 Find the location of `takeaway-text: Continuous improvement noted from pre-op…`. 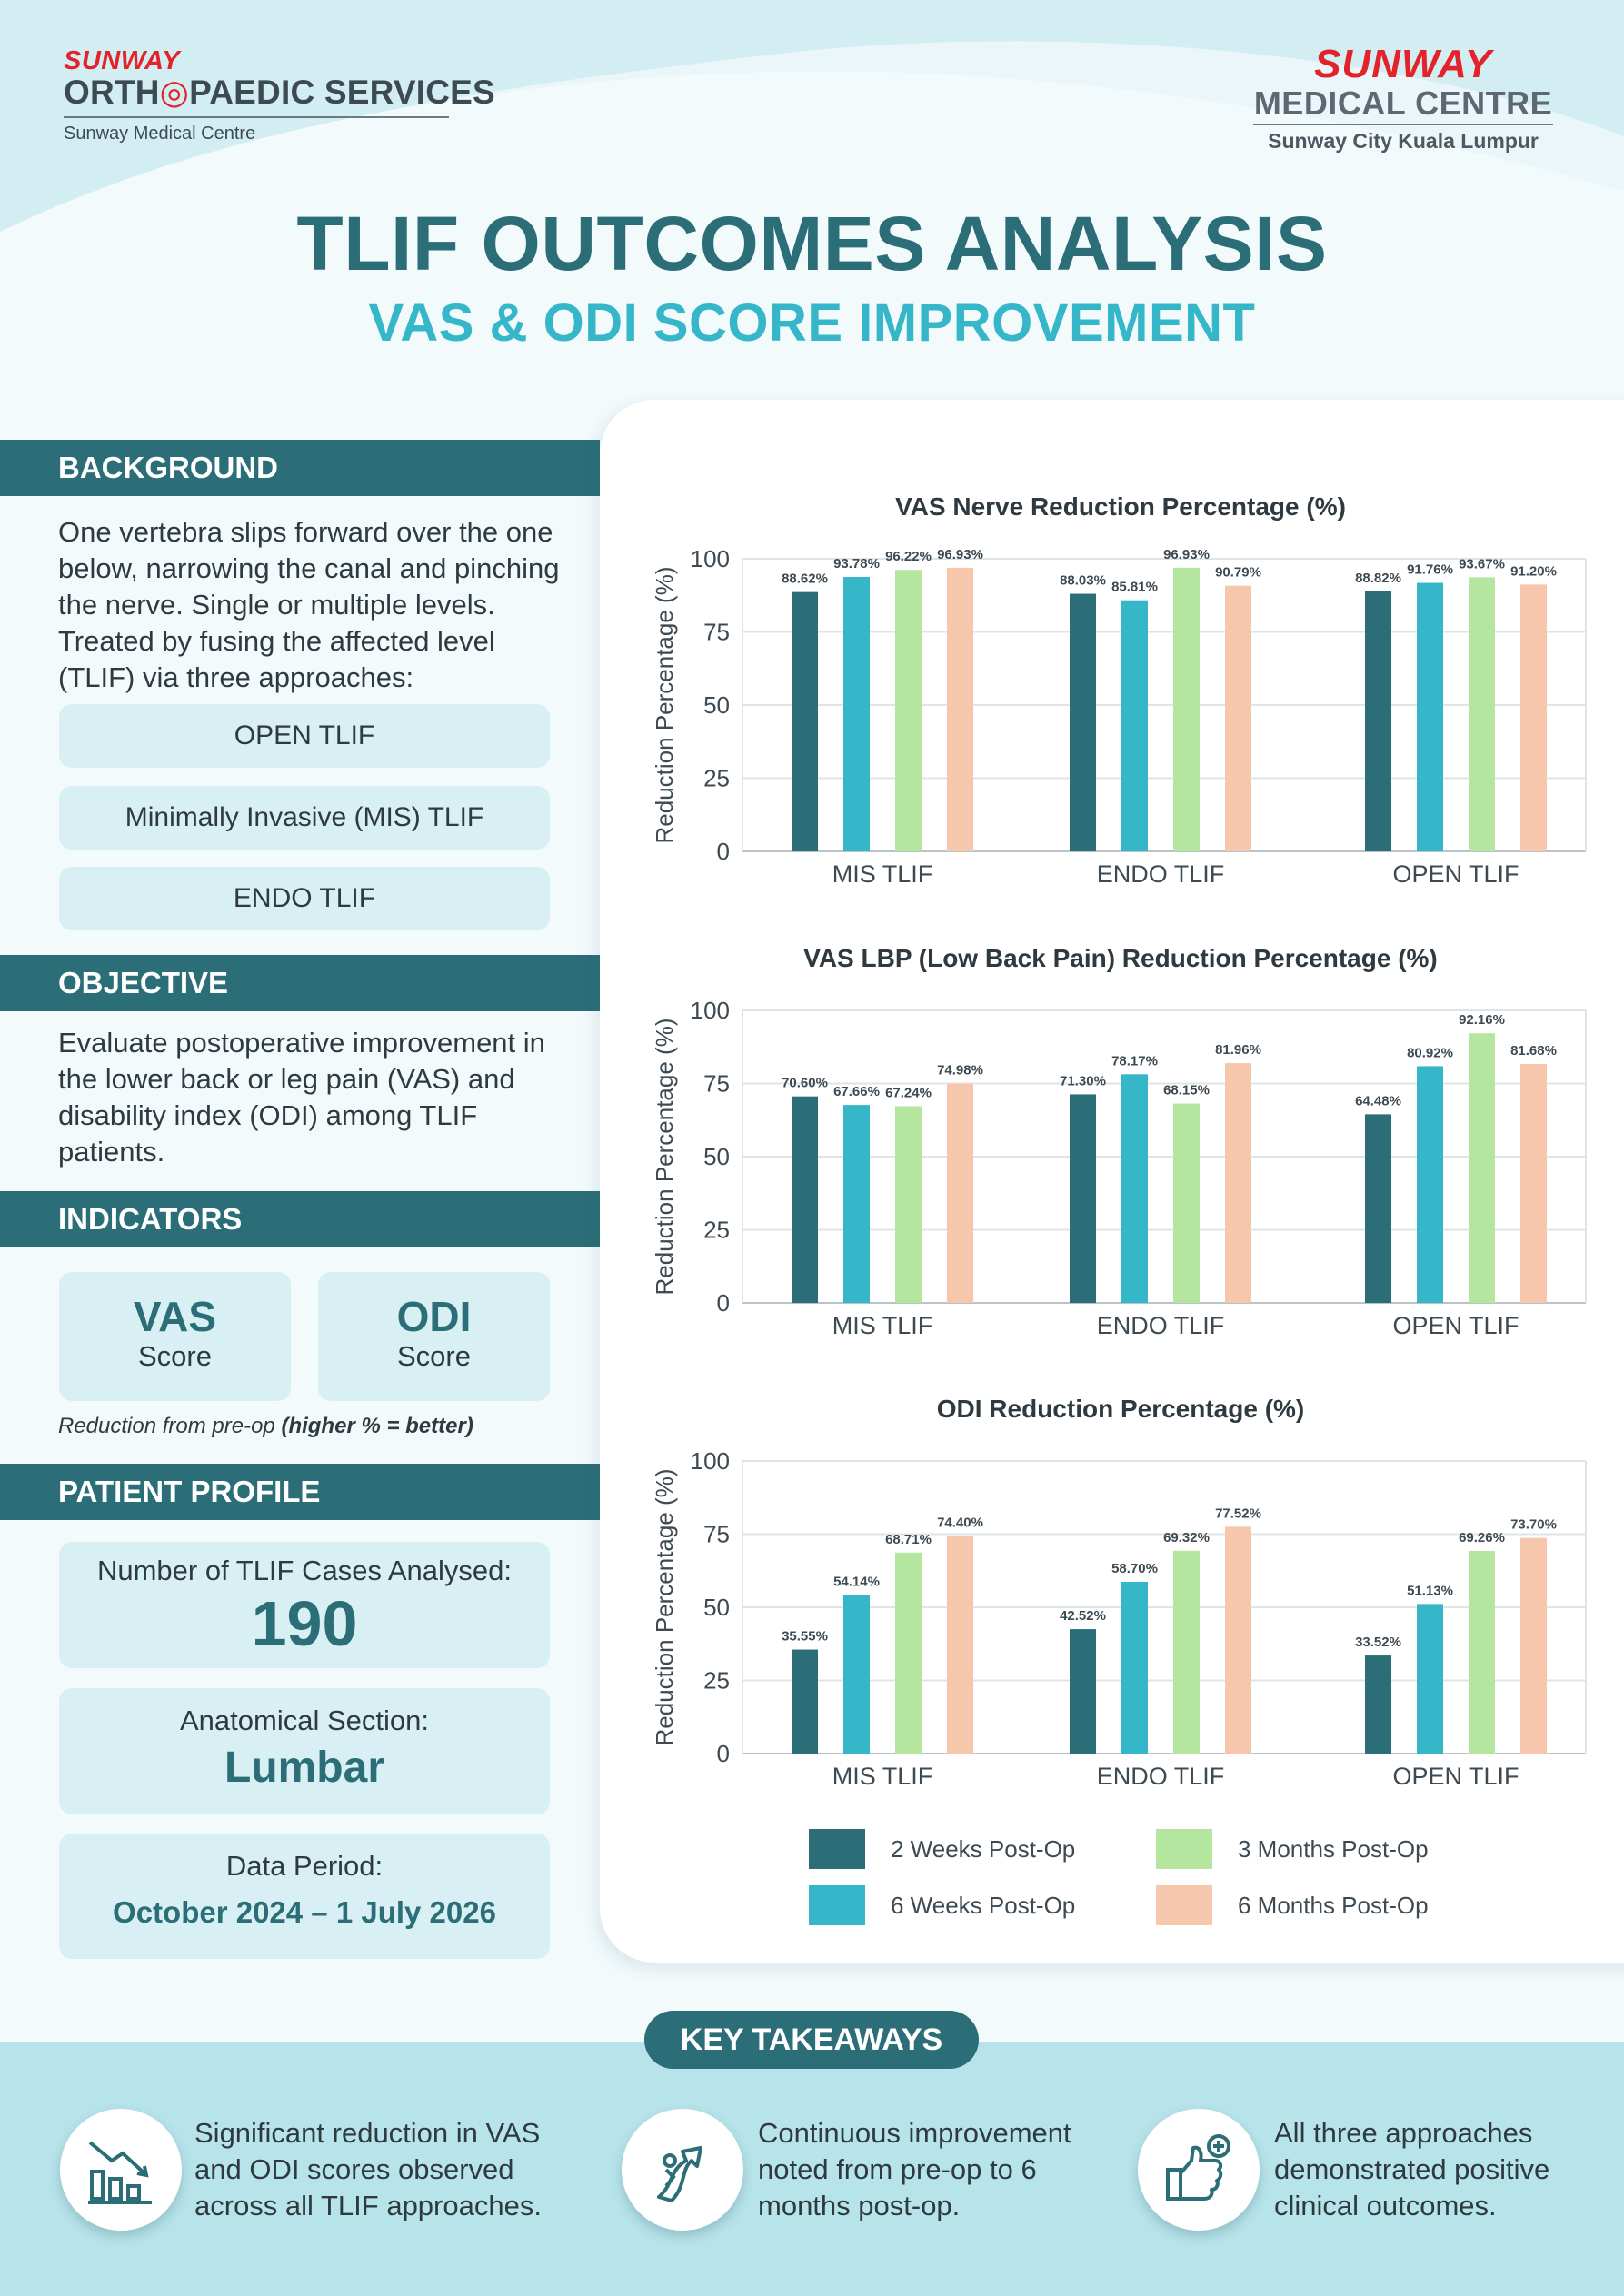

takeaway-text: Continuous improvement noted from pre-op… is located at coordinates (914, 2169).